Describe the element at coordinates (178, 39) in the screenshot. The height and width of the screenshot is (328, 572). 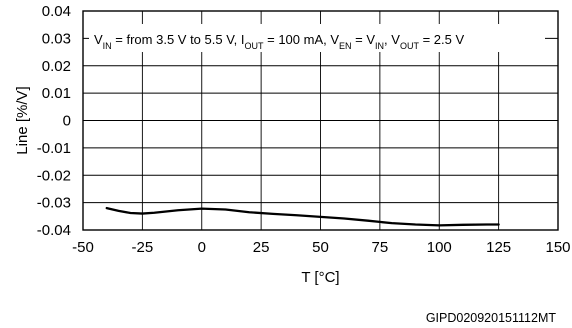
I see `annotation-fragment: = from 3.5 V to 5.5 V, I` at that location.